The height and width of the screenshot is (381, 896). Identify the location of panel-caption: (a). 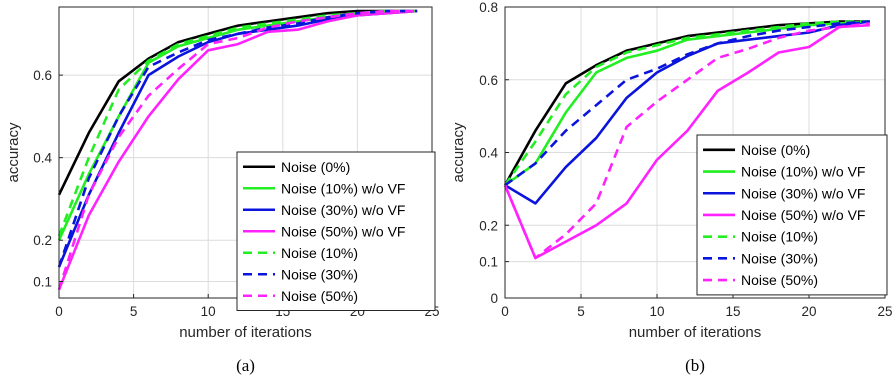
(245, 365).